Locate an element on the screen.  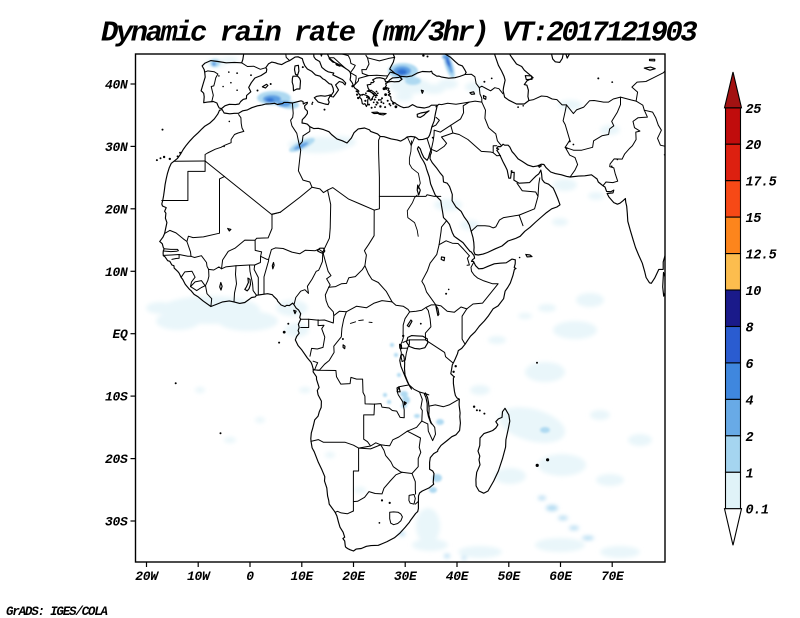
svg-text: 20W is located at coordinates (147, 576).